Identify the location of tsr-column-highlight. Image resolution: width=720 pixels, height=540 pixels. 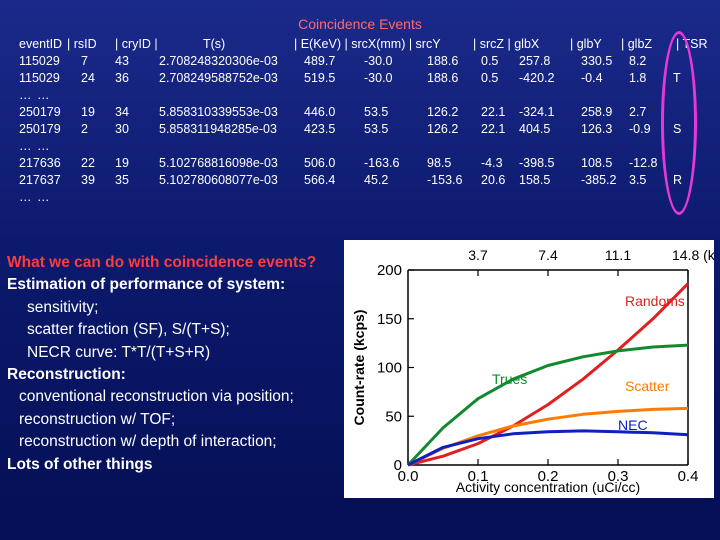
(679, 123).